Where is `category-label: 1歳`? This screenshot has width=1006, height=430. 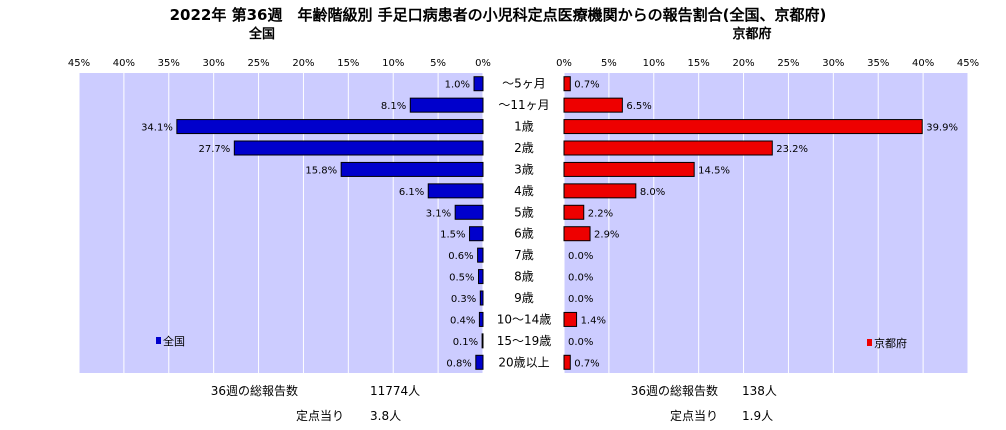
category-label: 1歳 is located at coordinates (524, 127).